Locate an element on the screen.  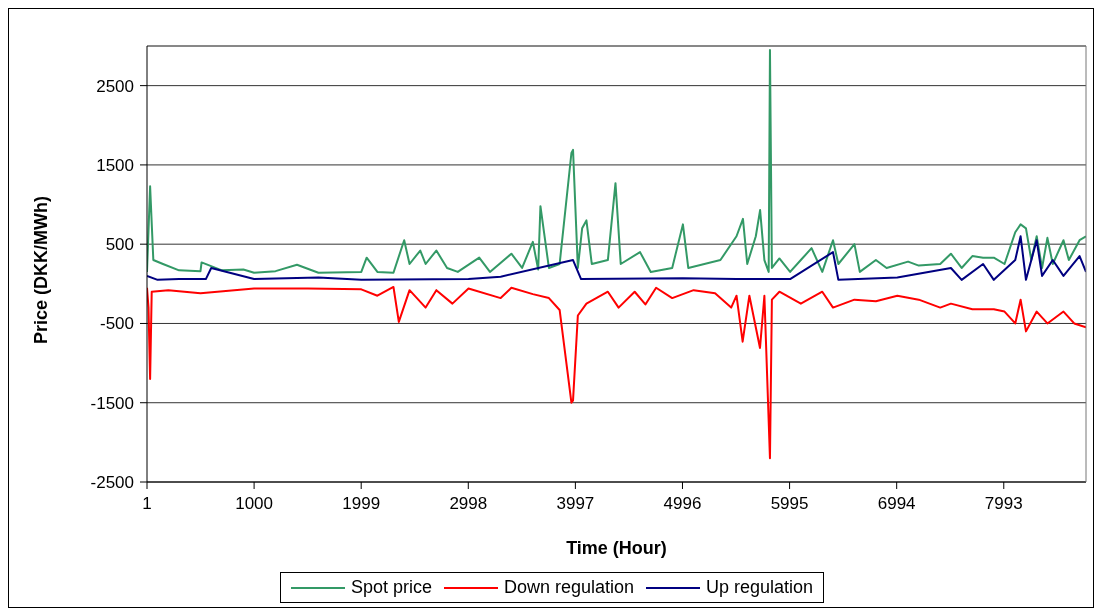
legend-label: Up regulation is located at coordinates (760, 587).